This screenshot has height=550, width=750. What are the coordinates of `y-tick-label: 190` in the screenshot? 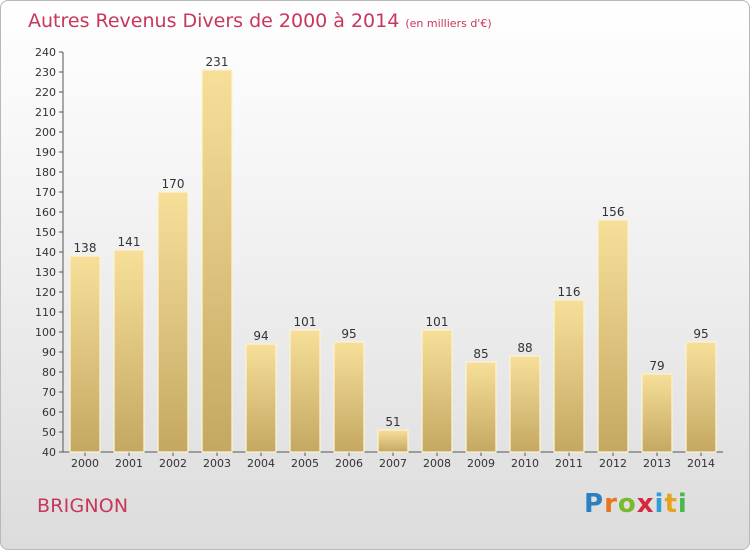 It's located at (45, 152).